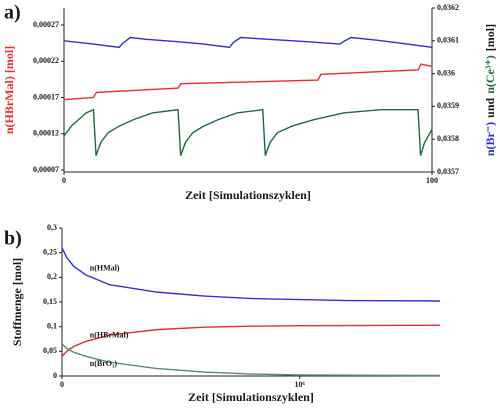 This screenshot has height=409, width=500. I want to click on y2-axis-label-part: und, so click(490, 107).